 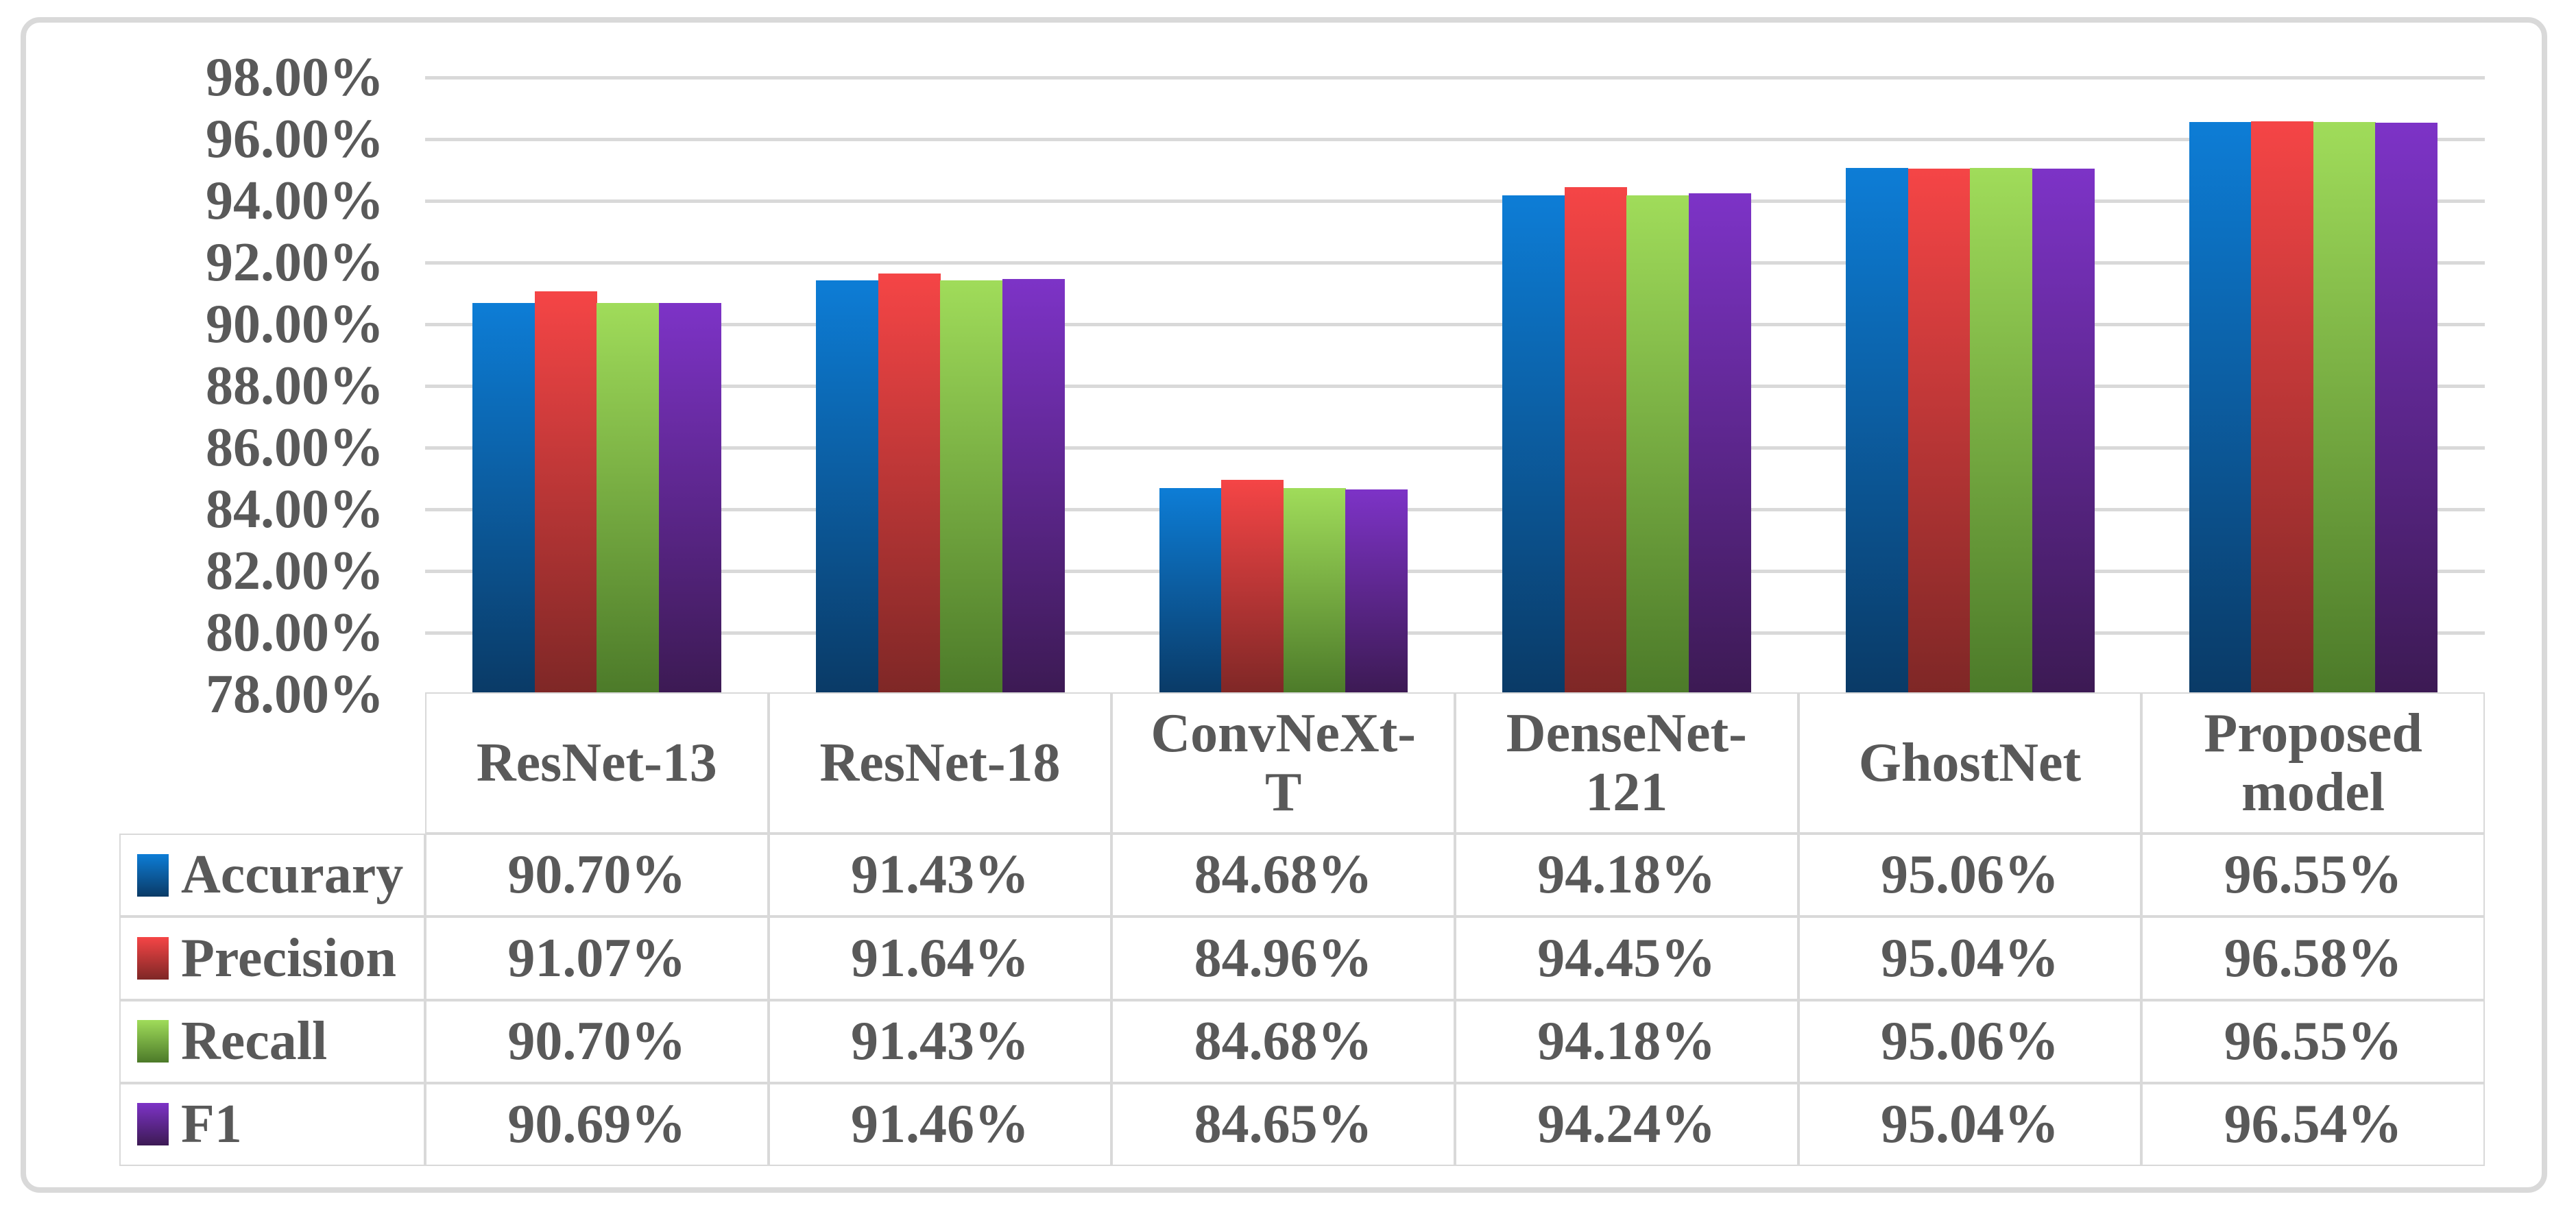 What do you see at coordinates (295, 633) in the screenshot?
I see `y-axis-tick-label: 80.00%` at bounding box center [295, 633].